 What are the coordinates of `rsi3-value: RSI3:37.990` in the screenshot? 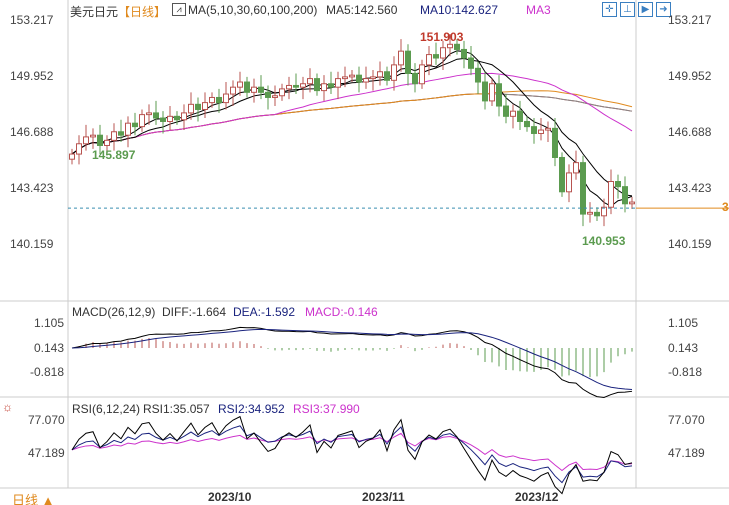 It's located at (326, 409).